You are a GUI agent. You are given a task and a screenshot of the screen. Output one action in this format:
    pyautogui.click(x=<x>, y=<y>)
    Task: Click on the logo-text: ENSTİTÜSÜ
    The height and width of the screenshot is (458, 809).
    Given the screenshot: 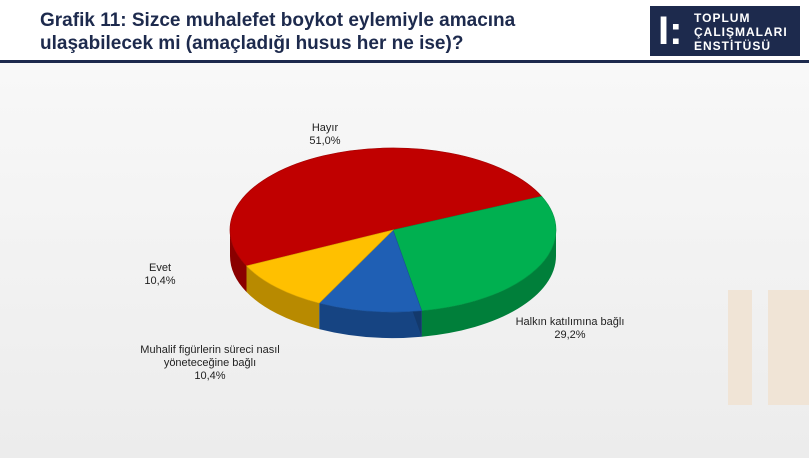 What is the action you would take?
    pyautogui.click(x=733, y=46)
    